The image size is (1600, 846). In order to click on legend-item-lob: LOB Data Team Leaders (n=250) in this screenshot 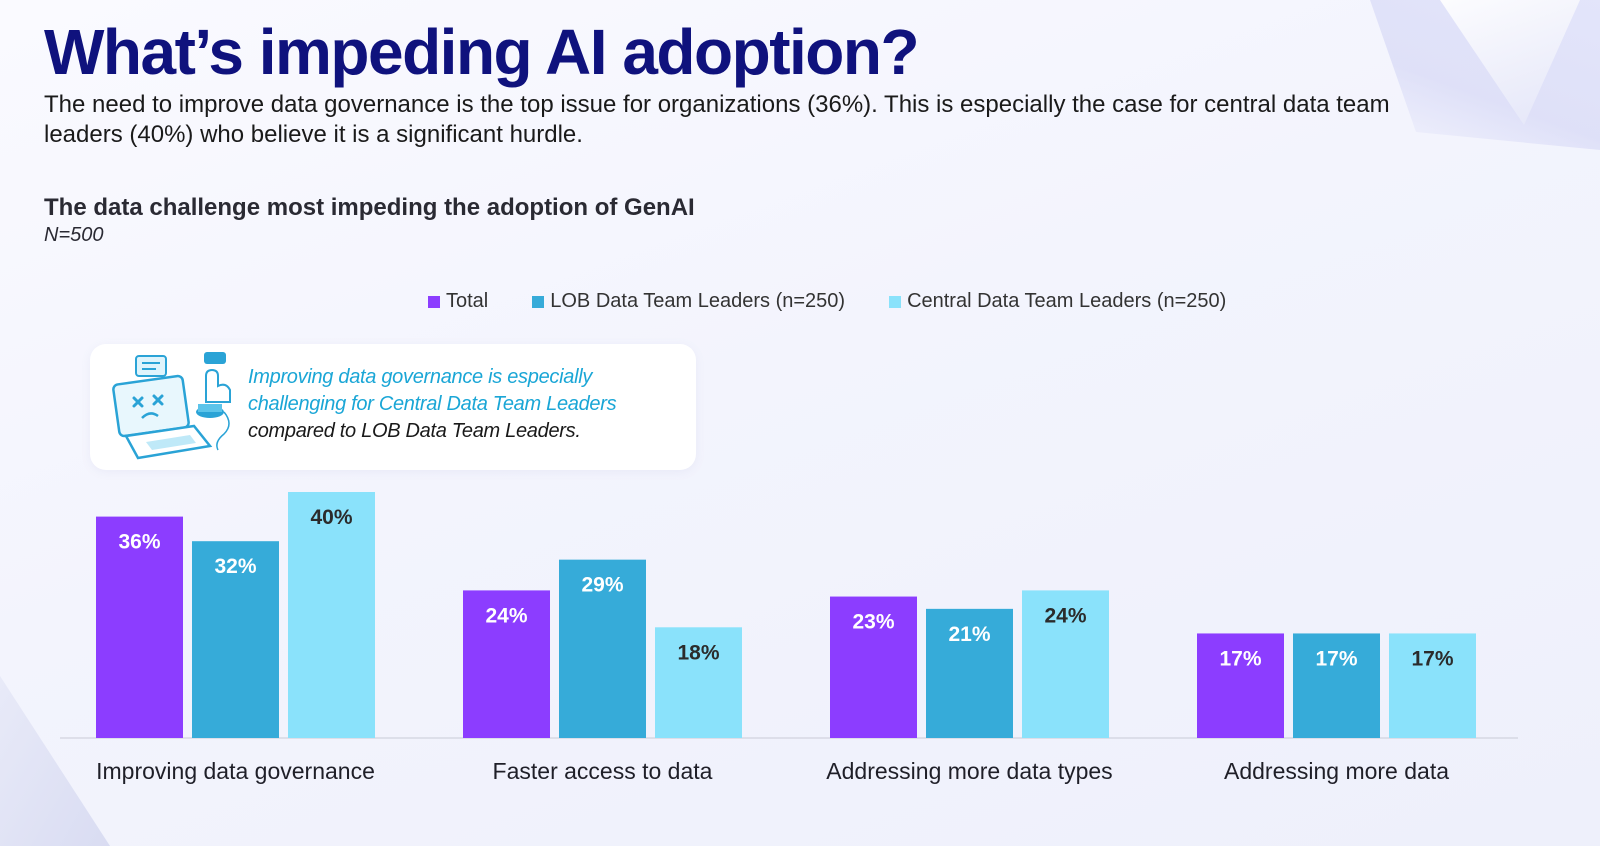, I will do `click(688, 301)`.